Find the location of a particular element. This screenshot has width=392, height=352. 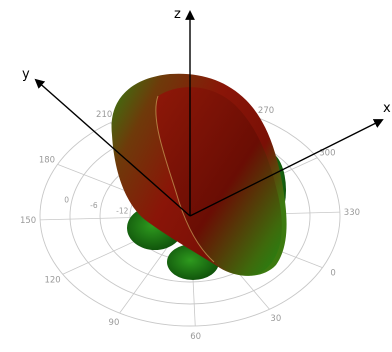

angle-label-330: 330 is located at coordinates (352, 213).